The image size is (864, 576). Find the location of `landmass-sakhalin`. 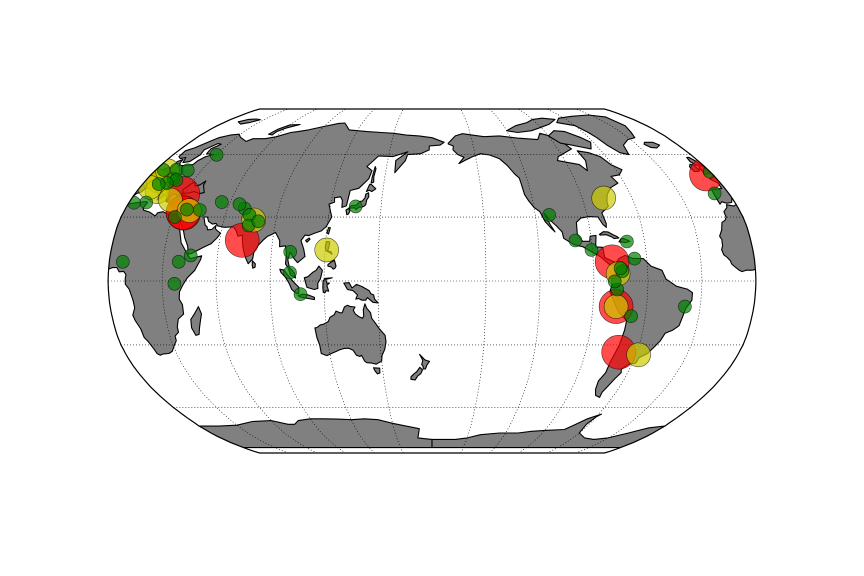

landmass-sakhalin is located at coordinates (373, 175).